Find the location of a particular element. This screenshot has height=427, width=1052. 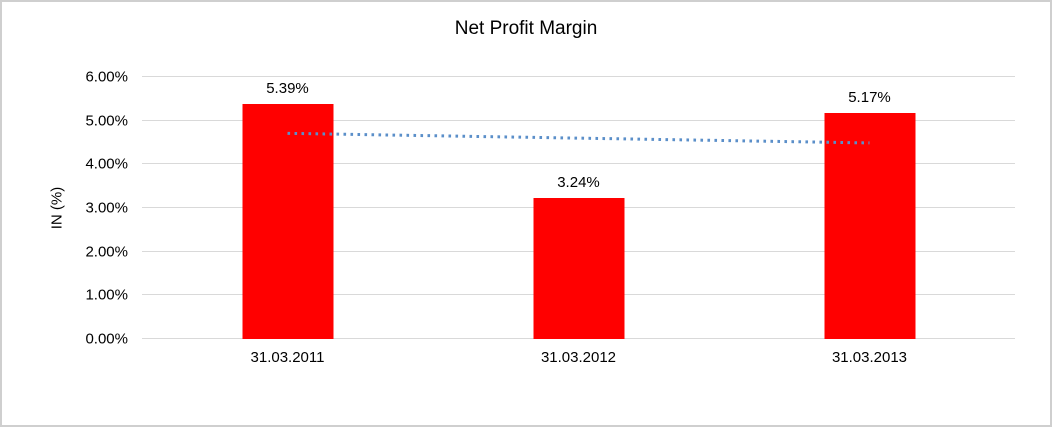

bar-31.03.2011 is located at coordinates (287, 221).